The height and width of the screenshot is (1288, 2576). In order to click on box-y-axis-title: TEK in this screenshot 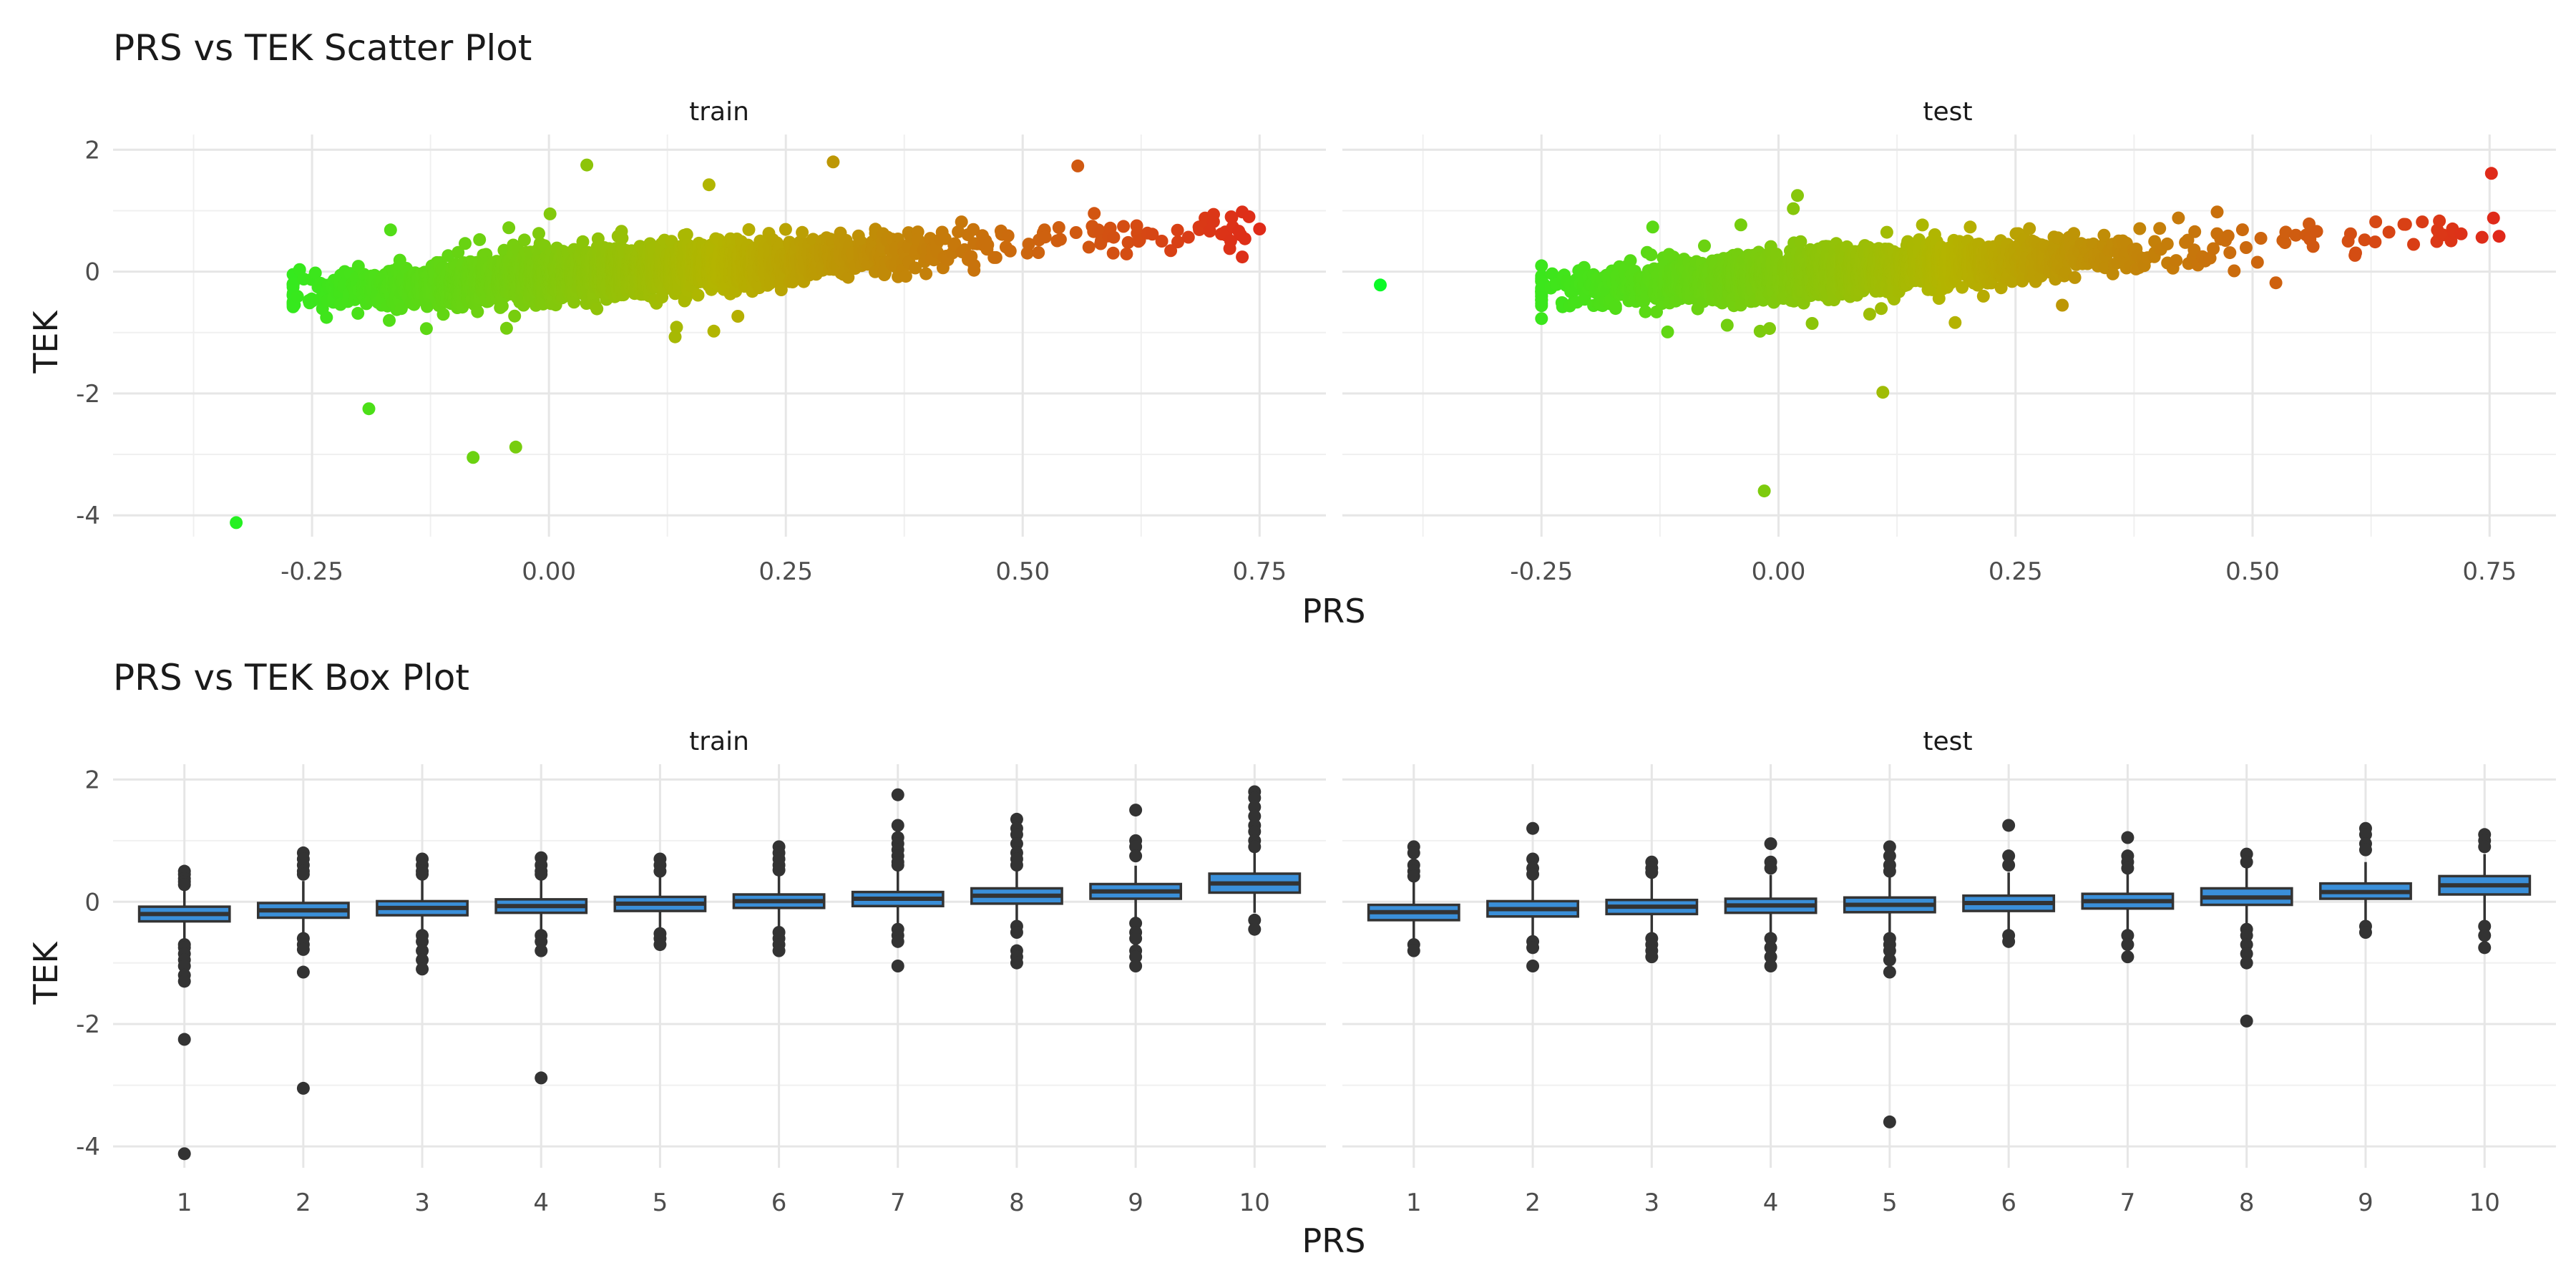, I will do `click(45, 973)`.